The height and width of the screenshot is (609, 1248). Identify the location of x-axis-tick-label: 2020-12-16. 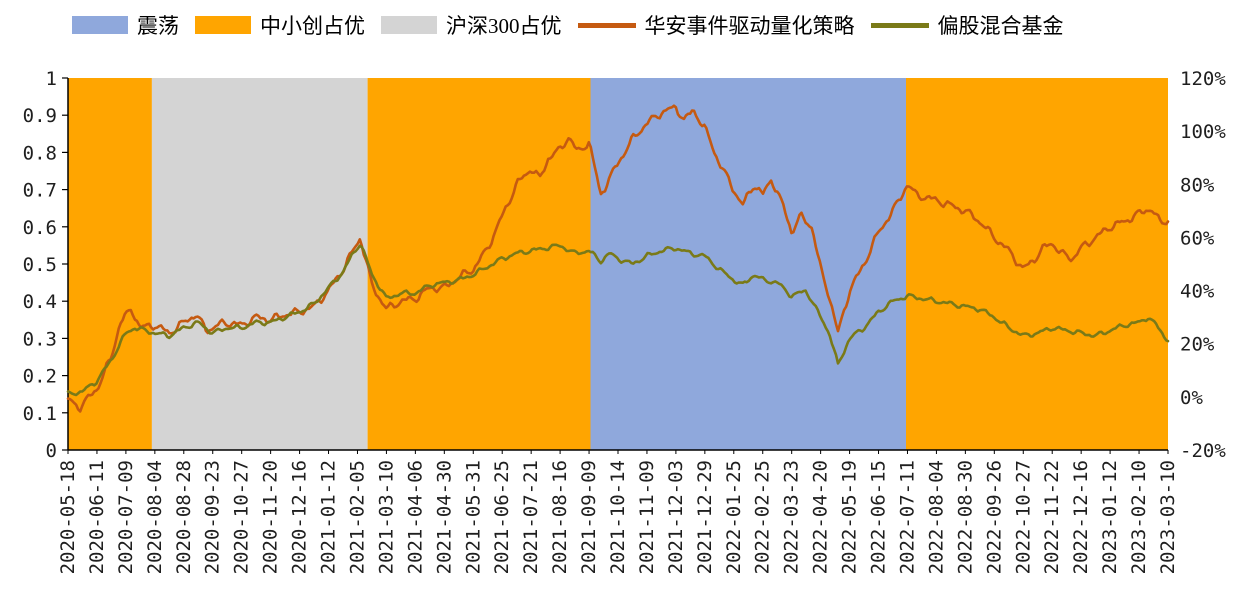
(300, 517).